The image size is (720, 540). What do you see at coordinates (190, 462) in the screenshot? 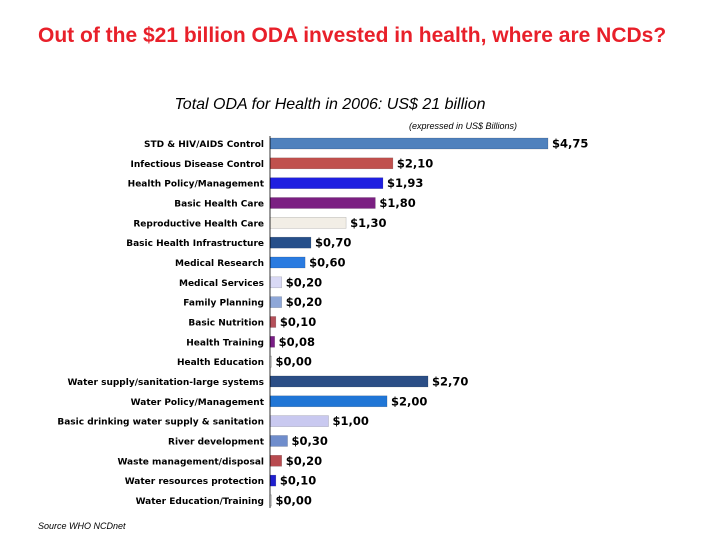
I see `category-label: Waste management/disposal` at bounding box center [190, 462].